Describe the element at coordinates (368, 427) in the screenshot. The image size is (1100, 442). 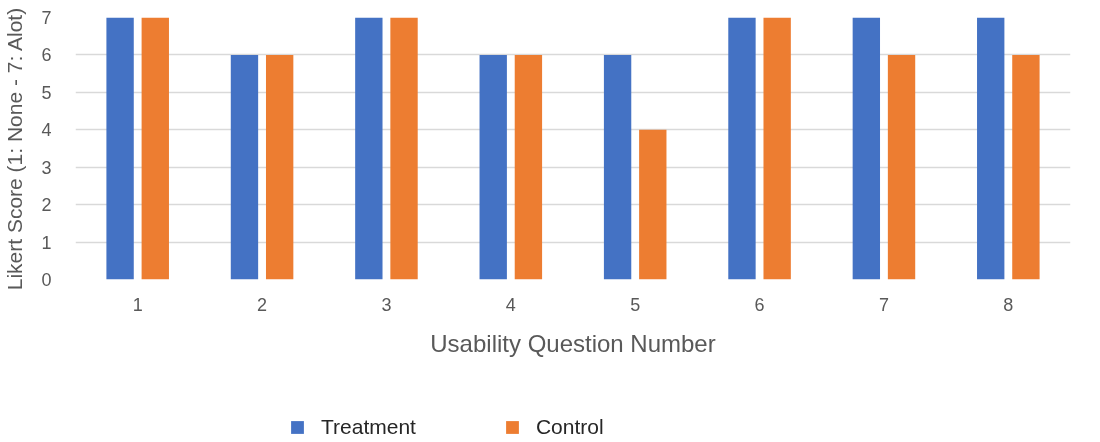
I see `legend-label: Treatment` at that location.